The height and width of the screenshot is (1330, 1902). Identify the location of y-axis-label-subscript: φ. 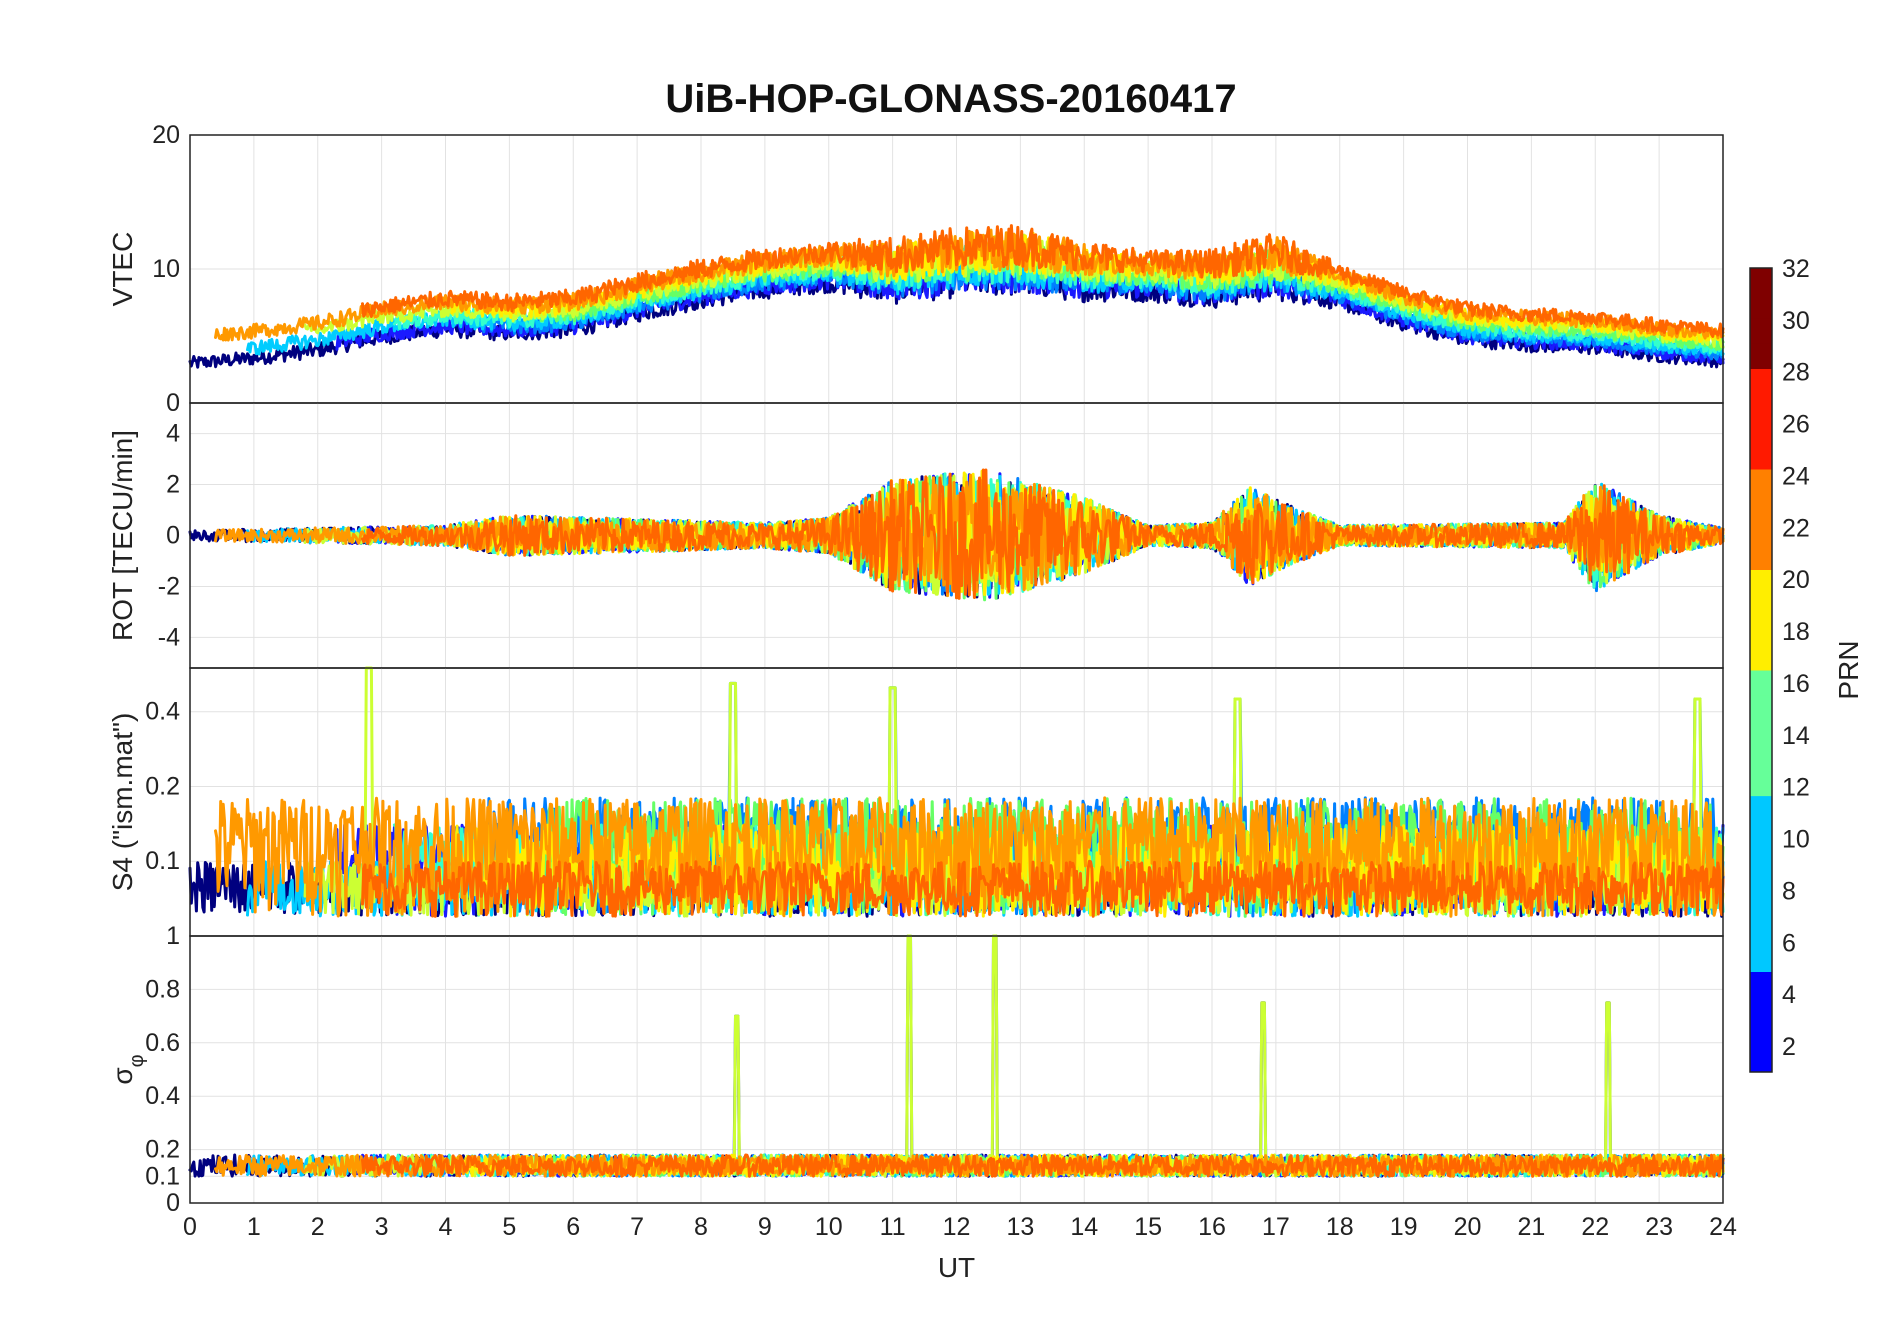
(137, 1060).